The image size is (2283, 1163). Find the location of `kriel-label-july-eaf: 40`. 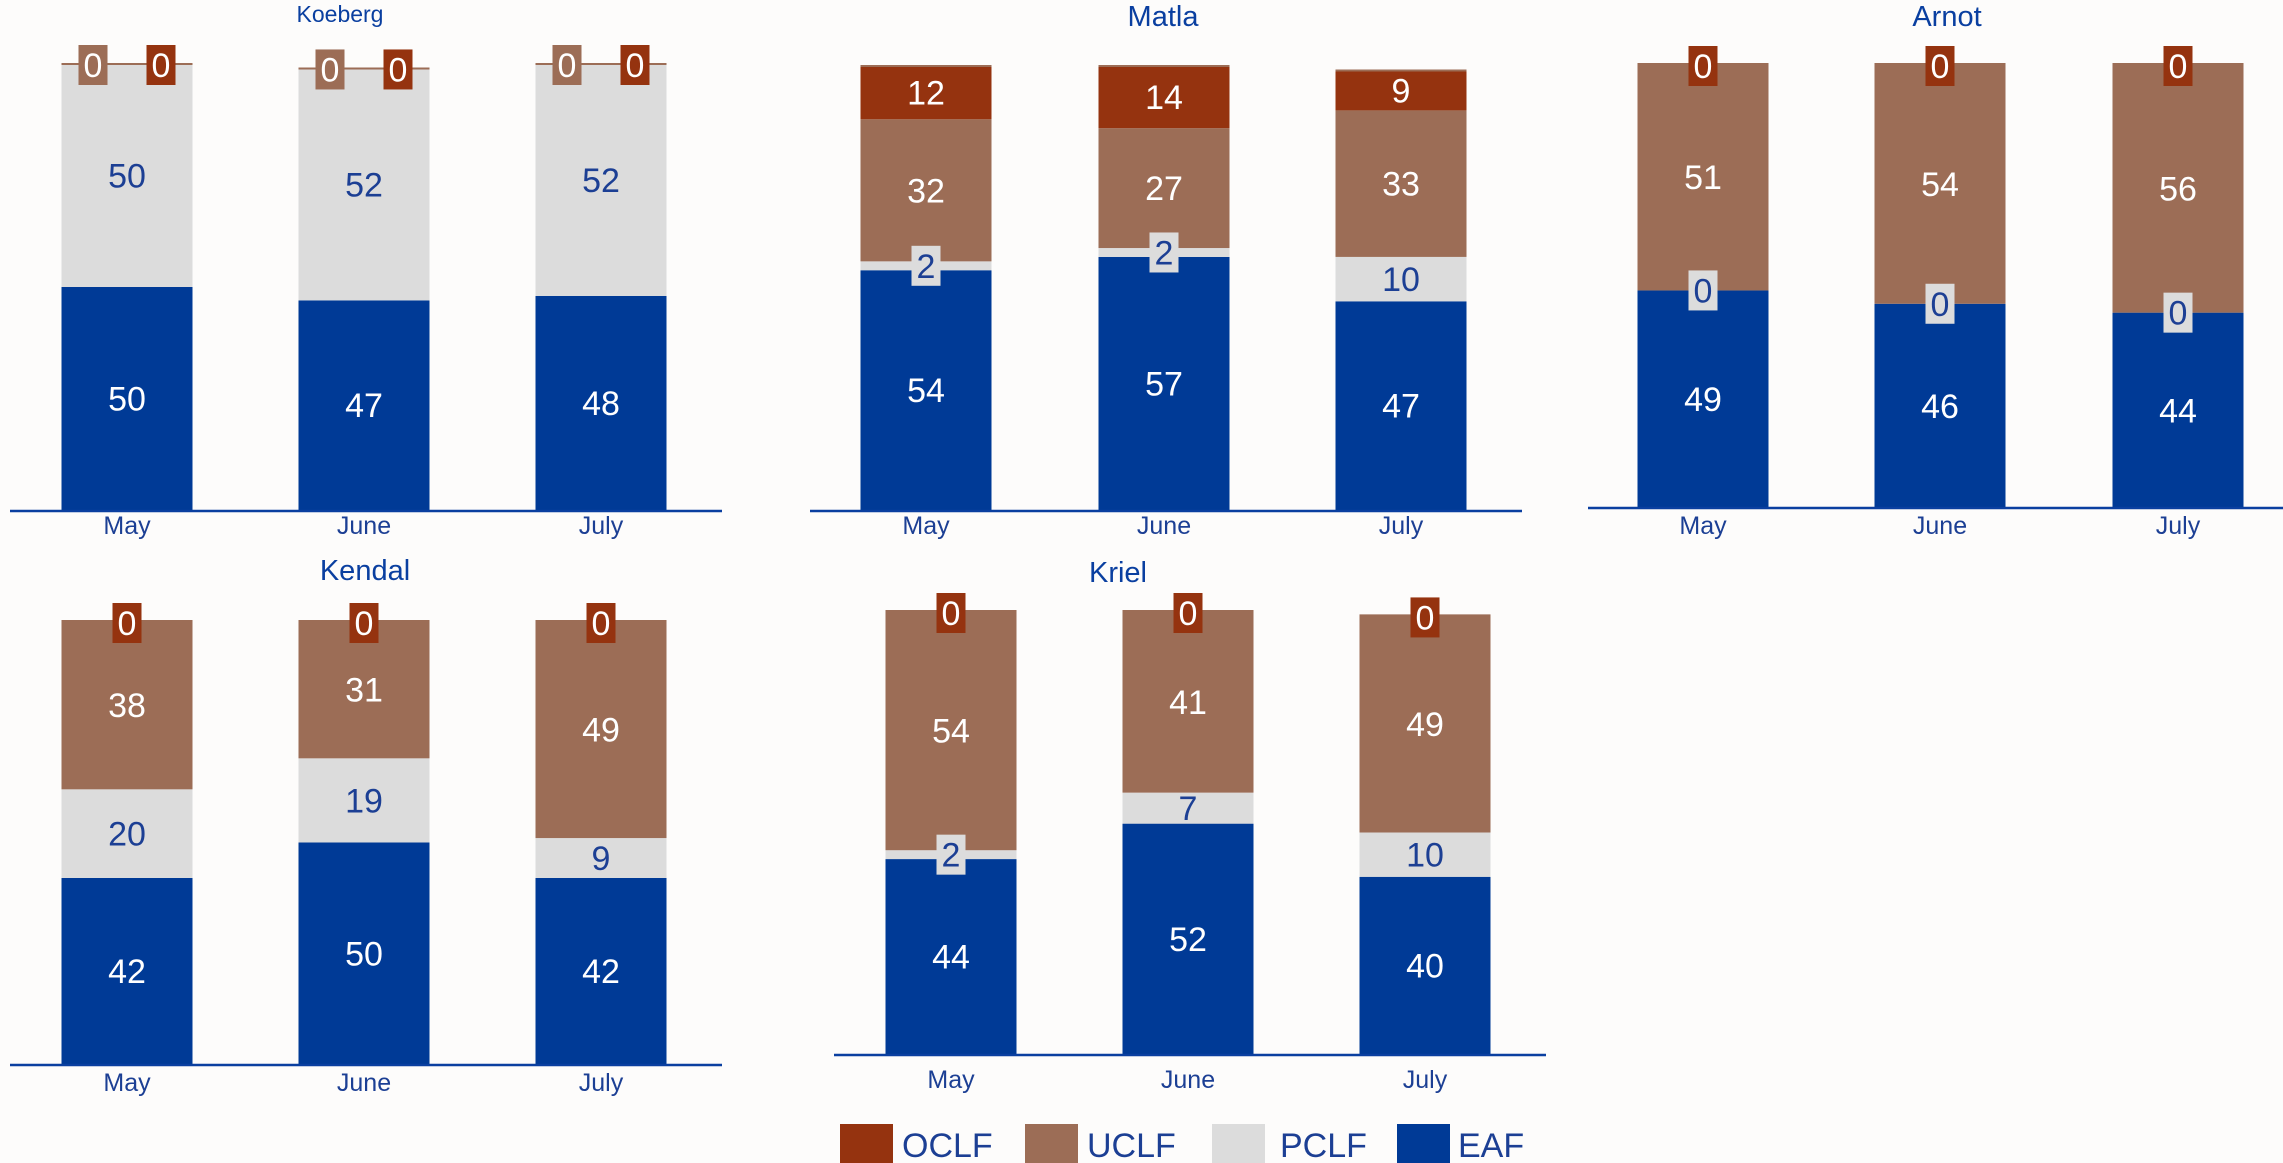

kriel-label-july-eaf: 40 is located at coordinates (1425, 966).